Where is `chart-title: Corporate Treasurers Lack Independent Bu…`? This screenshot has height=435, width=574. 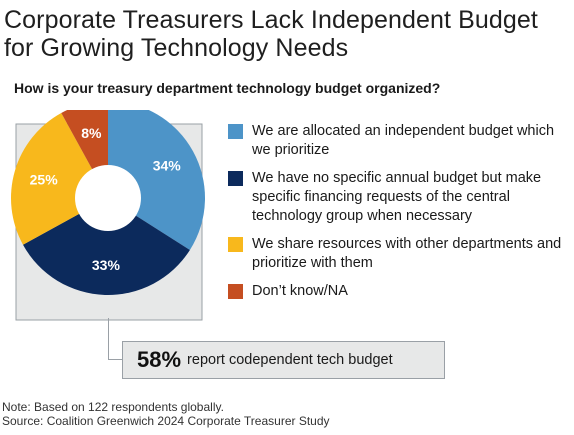
chart-title: Corporate Treasurers Lack Independent Bu… is located at coordinates (271, 34).